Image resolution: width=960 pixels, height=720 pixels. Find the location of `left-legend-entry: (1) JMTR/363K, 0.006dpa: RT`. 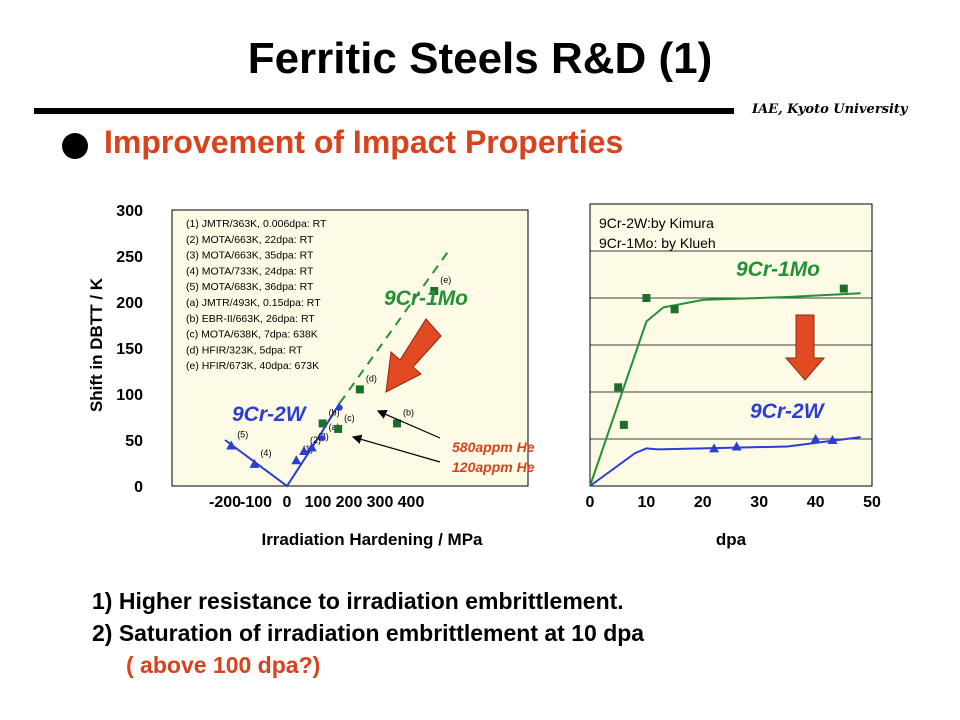

left-legend-entry: (1) JMTR/363K, 0.006dpa: RT is located at coordinates (256, 224).